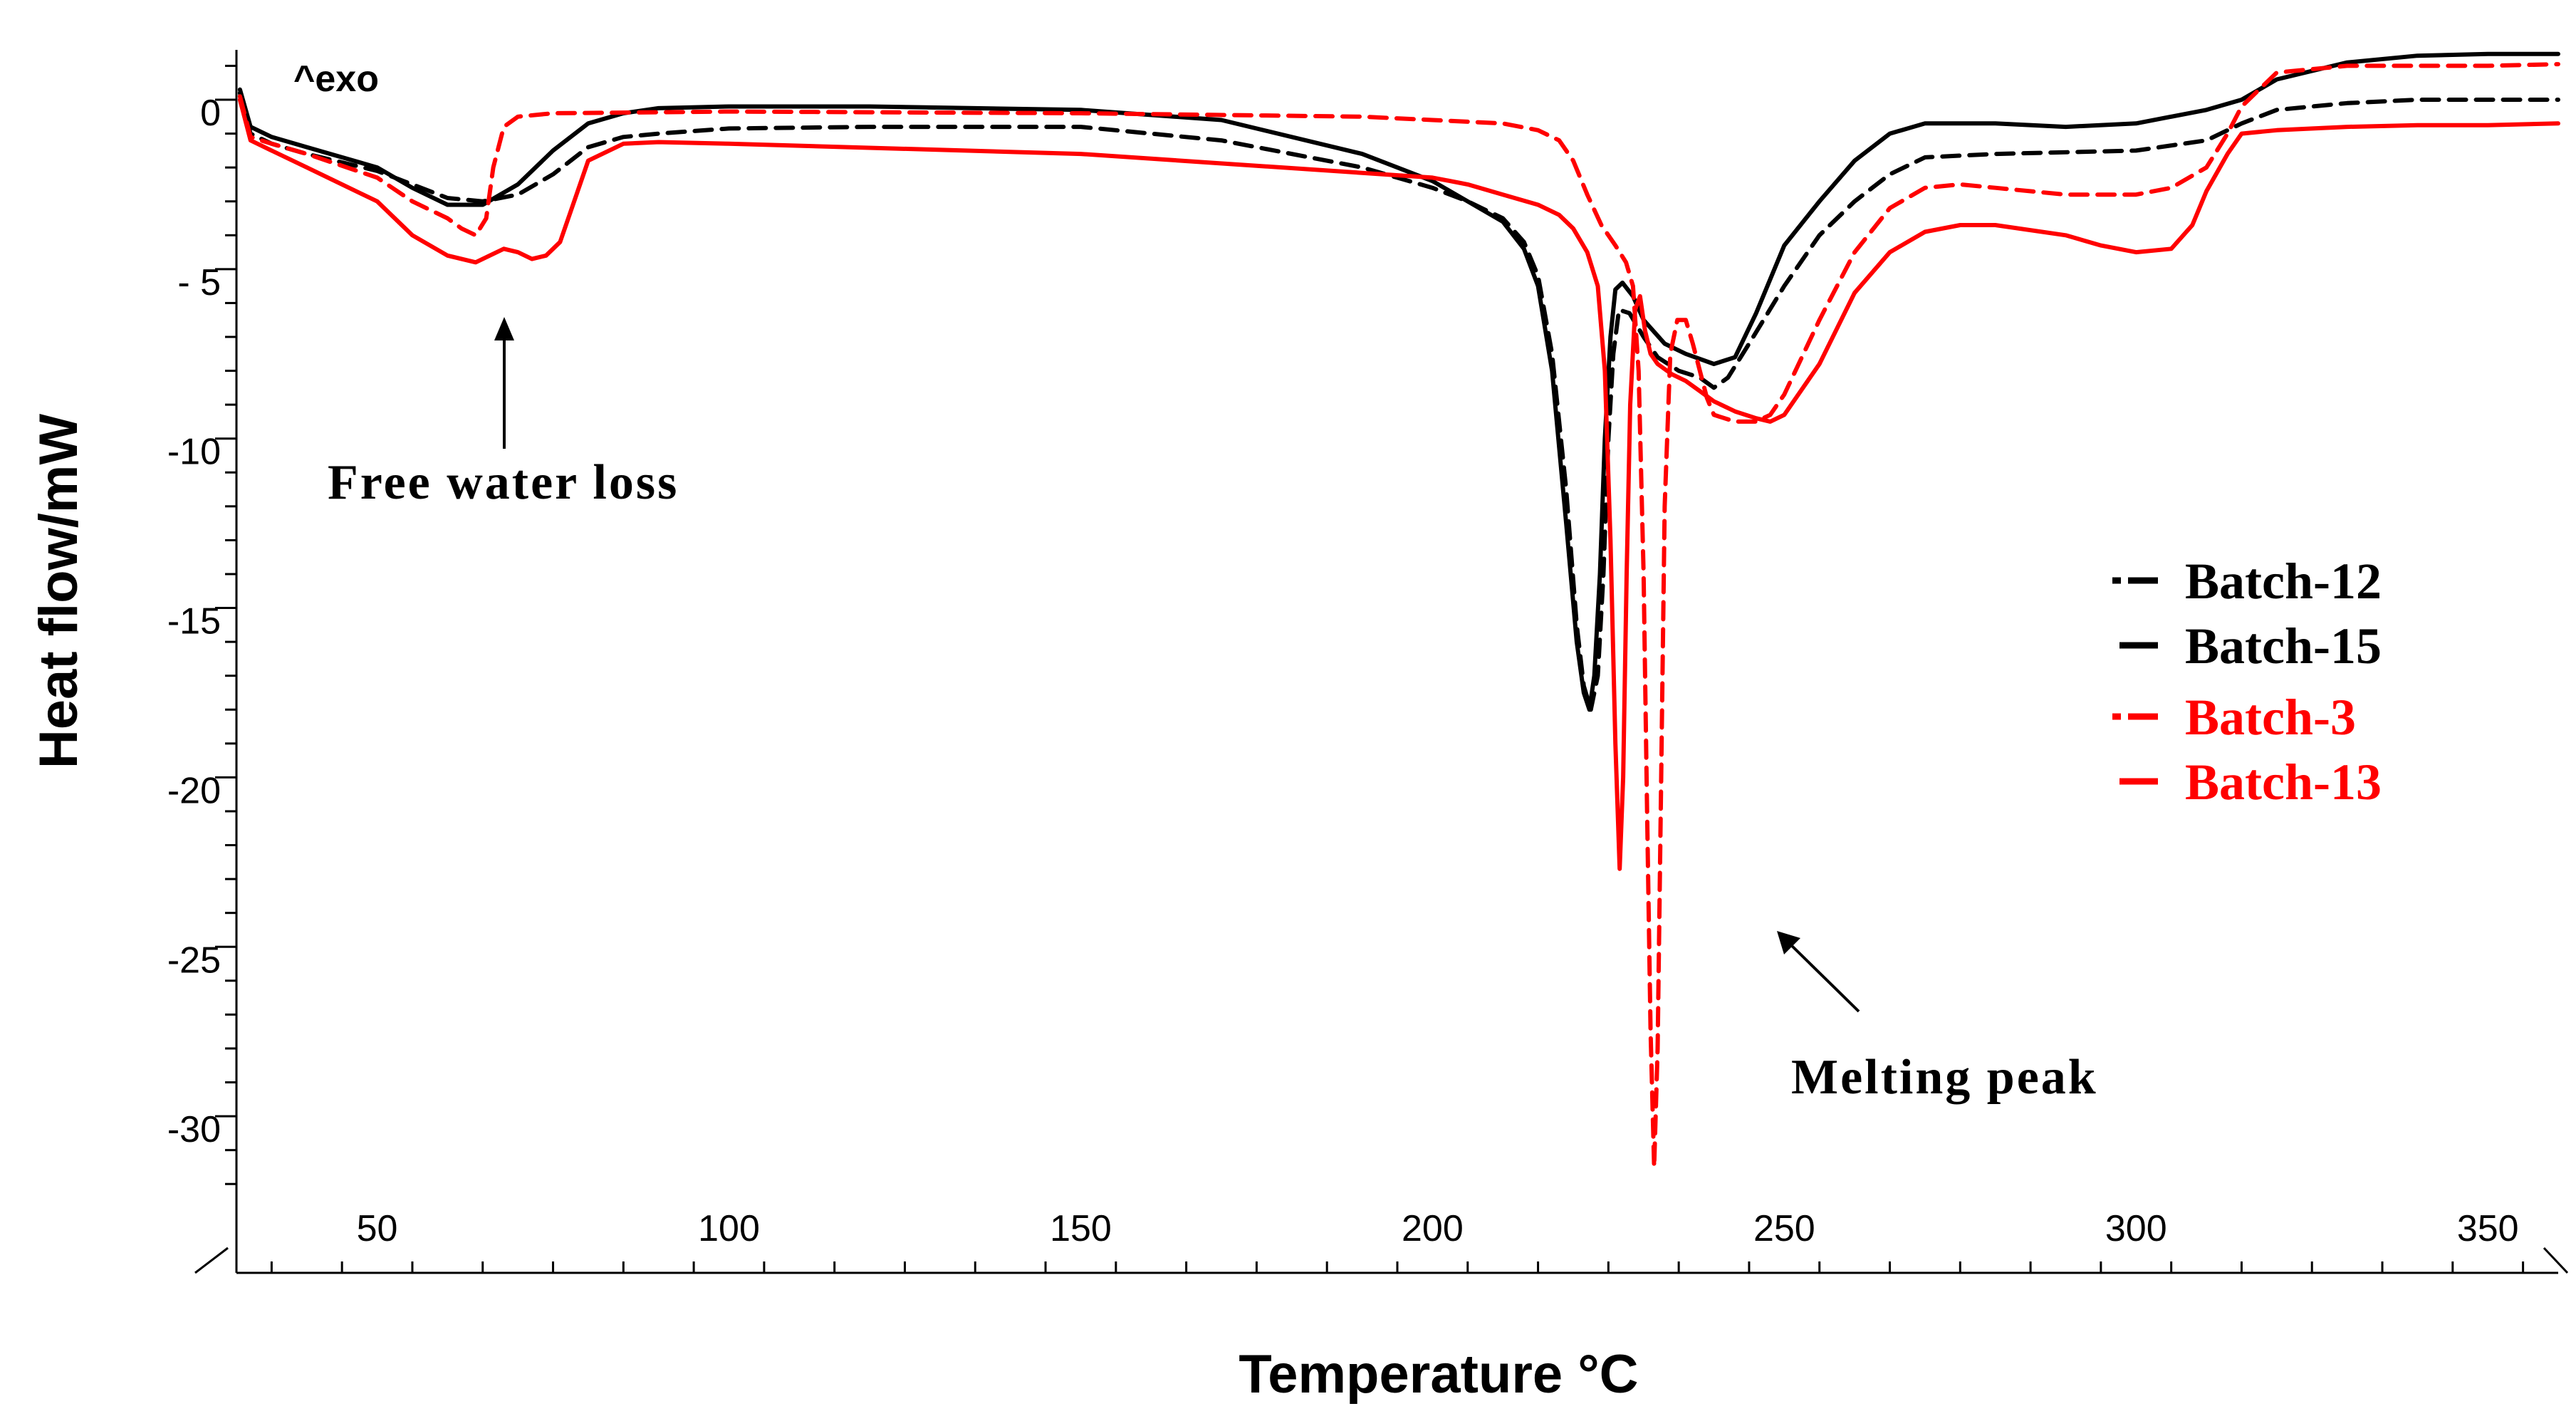 The width and height of the screenshot is (2576, 1426). Describe the element at coordinates (729, 1228) in the screenshot. I see `x-tick-label: 100` at that location.